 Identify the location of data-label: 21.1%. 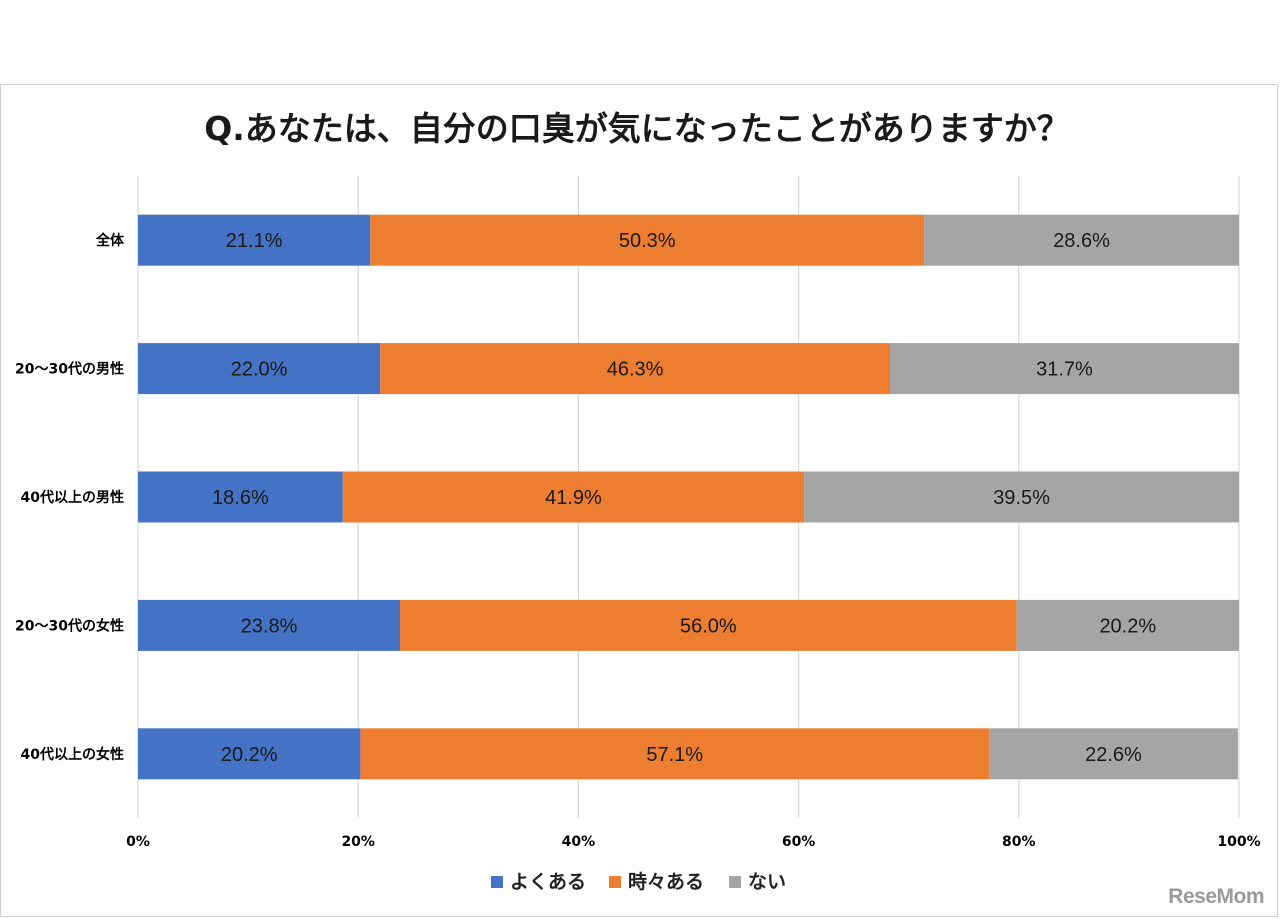
(254, 241).